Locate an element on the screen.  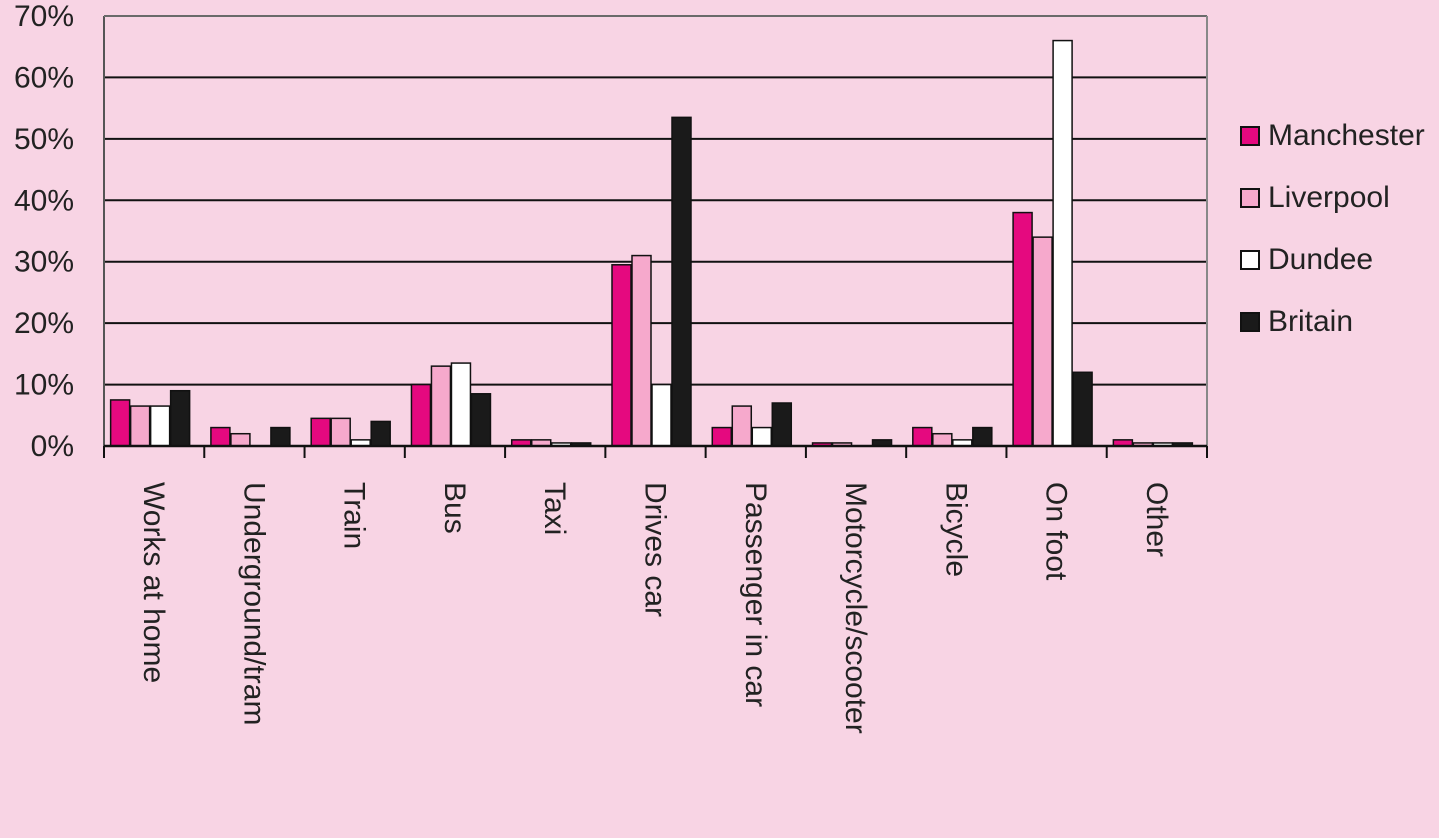
y-tick-label: 0% is located at coordinates (52, 446).